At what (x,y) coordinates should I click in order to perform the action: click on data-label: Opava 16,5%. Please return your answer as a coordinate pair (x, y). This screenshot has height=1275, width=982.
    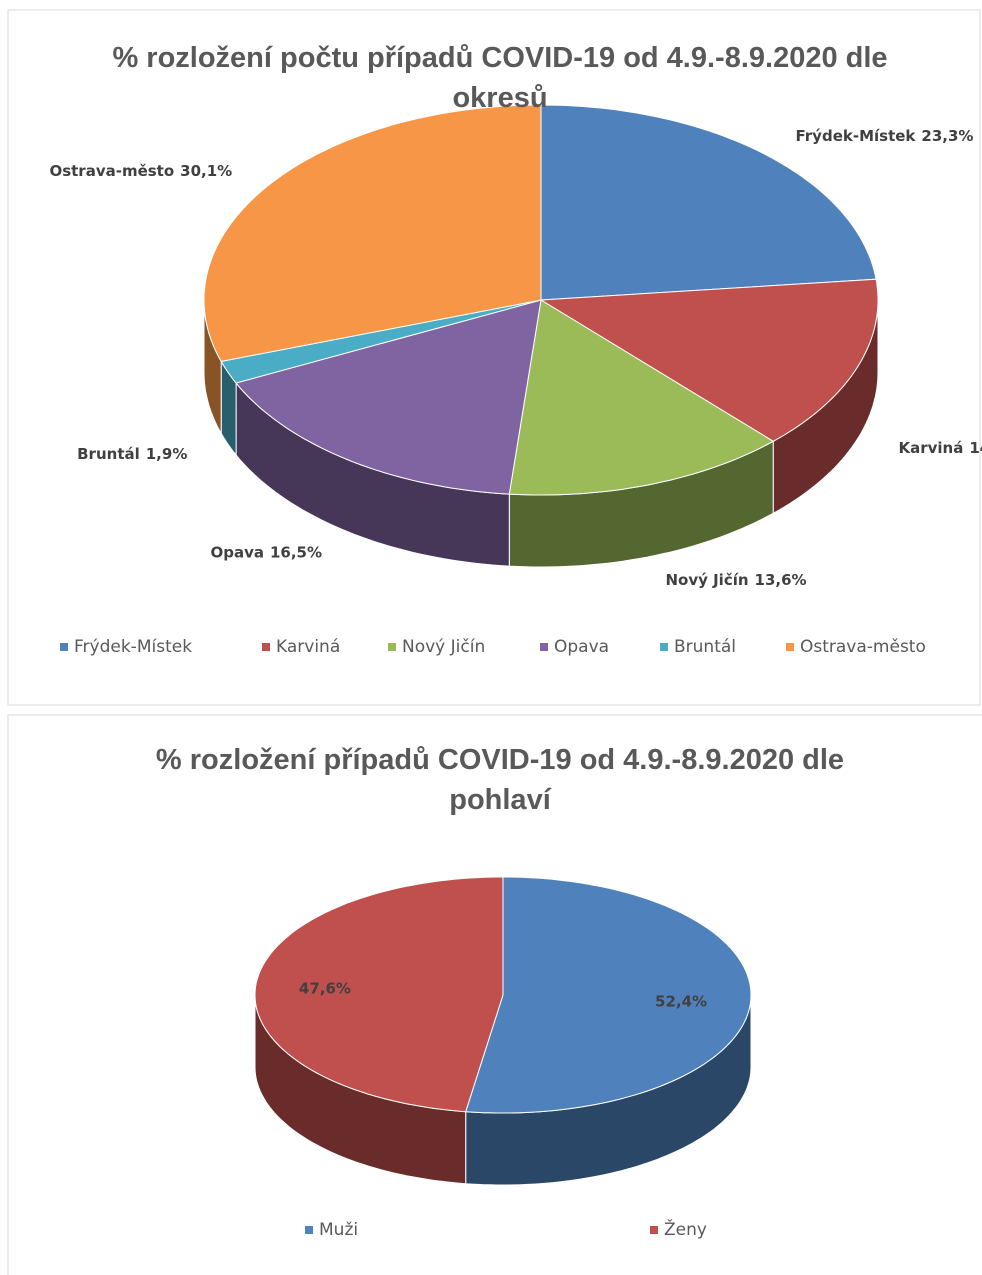
    Looking at the image, I should click on (266, 552).